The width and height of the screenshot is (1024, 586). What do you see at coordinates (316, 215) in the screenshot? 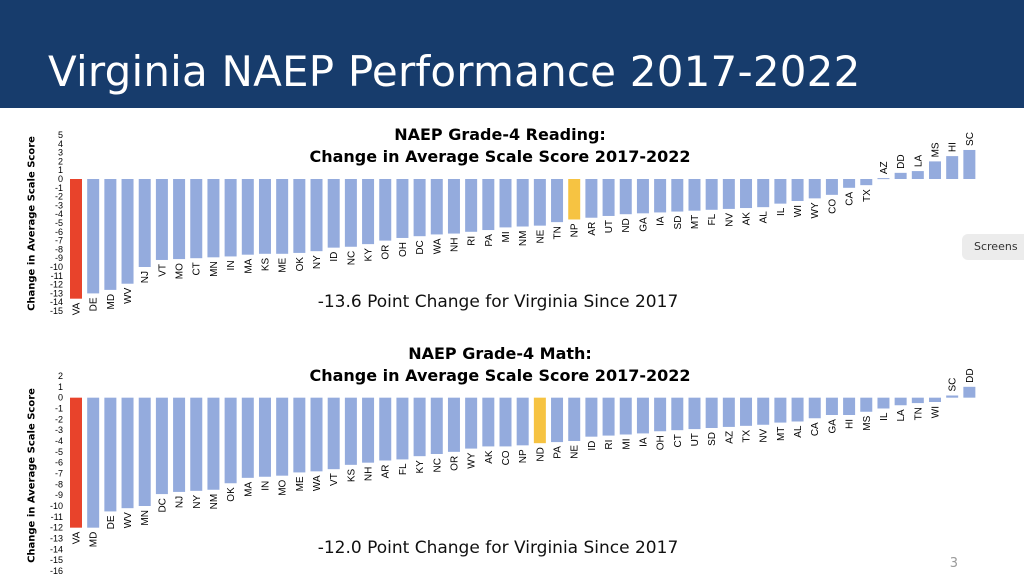
I see `reading-bar-ny` at bounding box center [316, 215].